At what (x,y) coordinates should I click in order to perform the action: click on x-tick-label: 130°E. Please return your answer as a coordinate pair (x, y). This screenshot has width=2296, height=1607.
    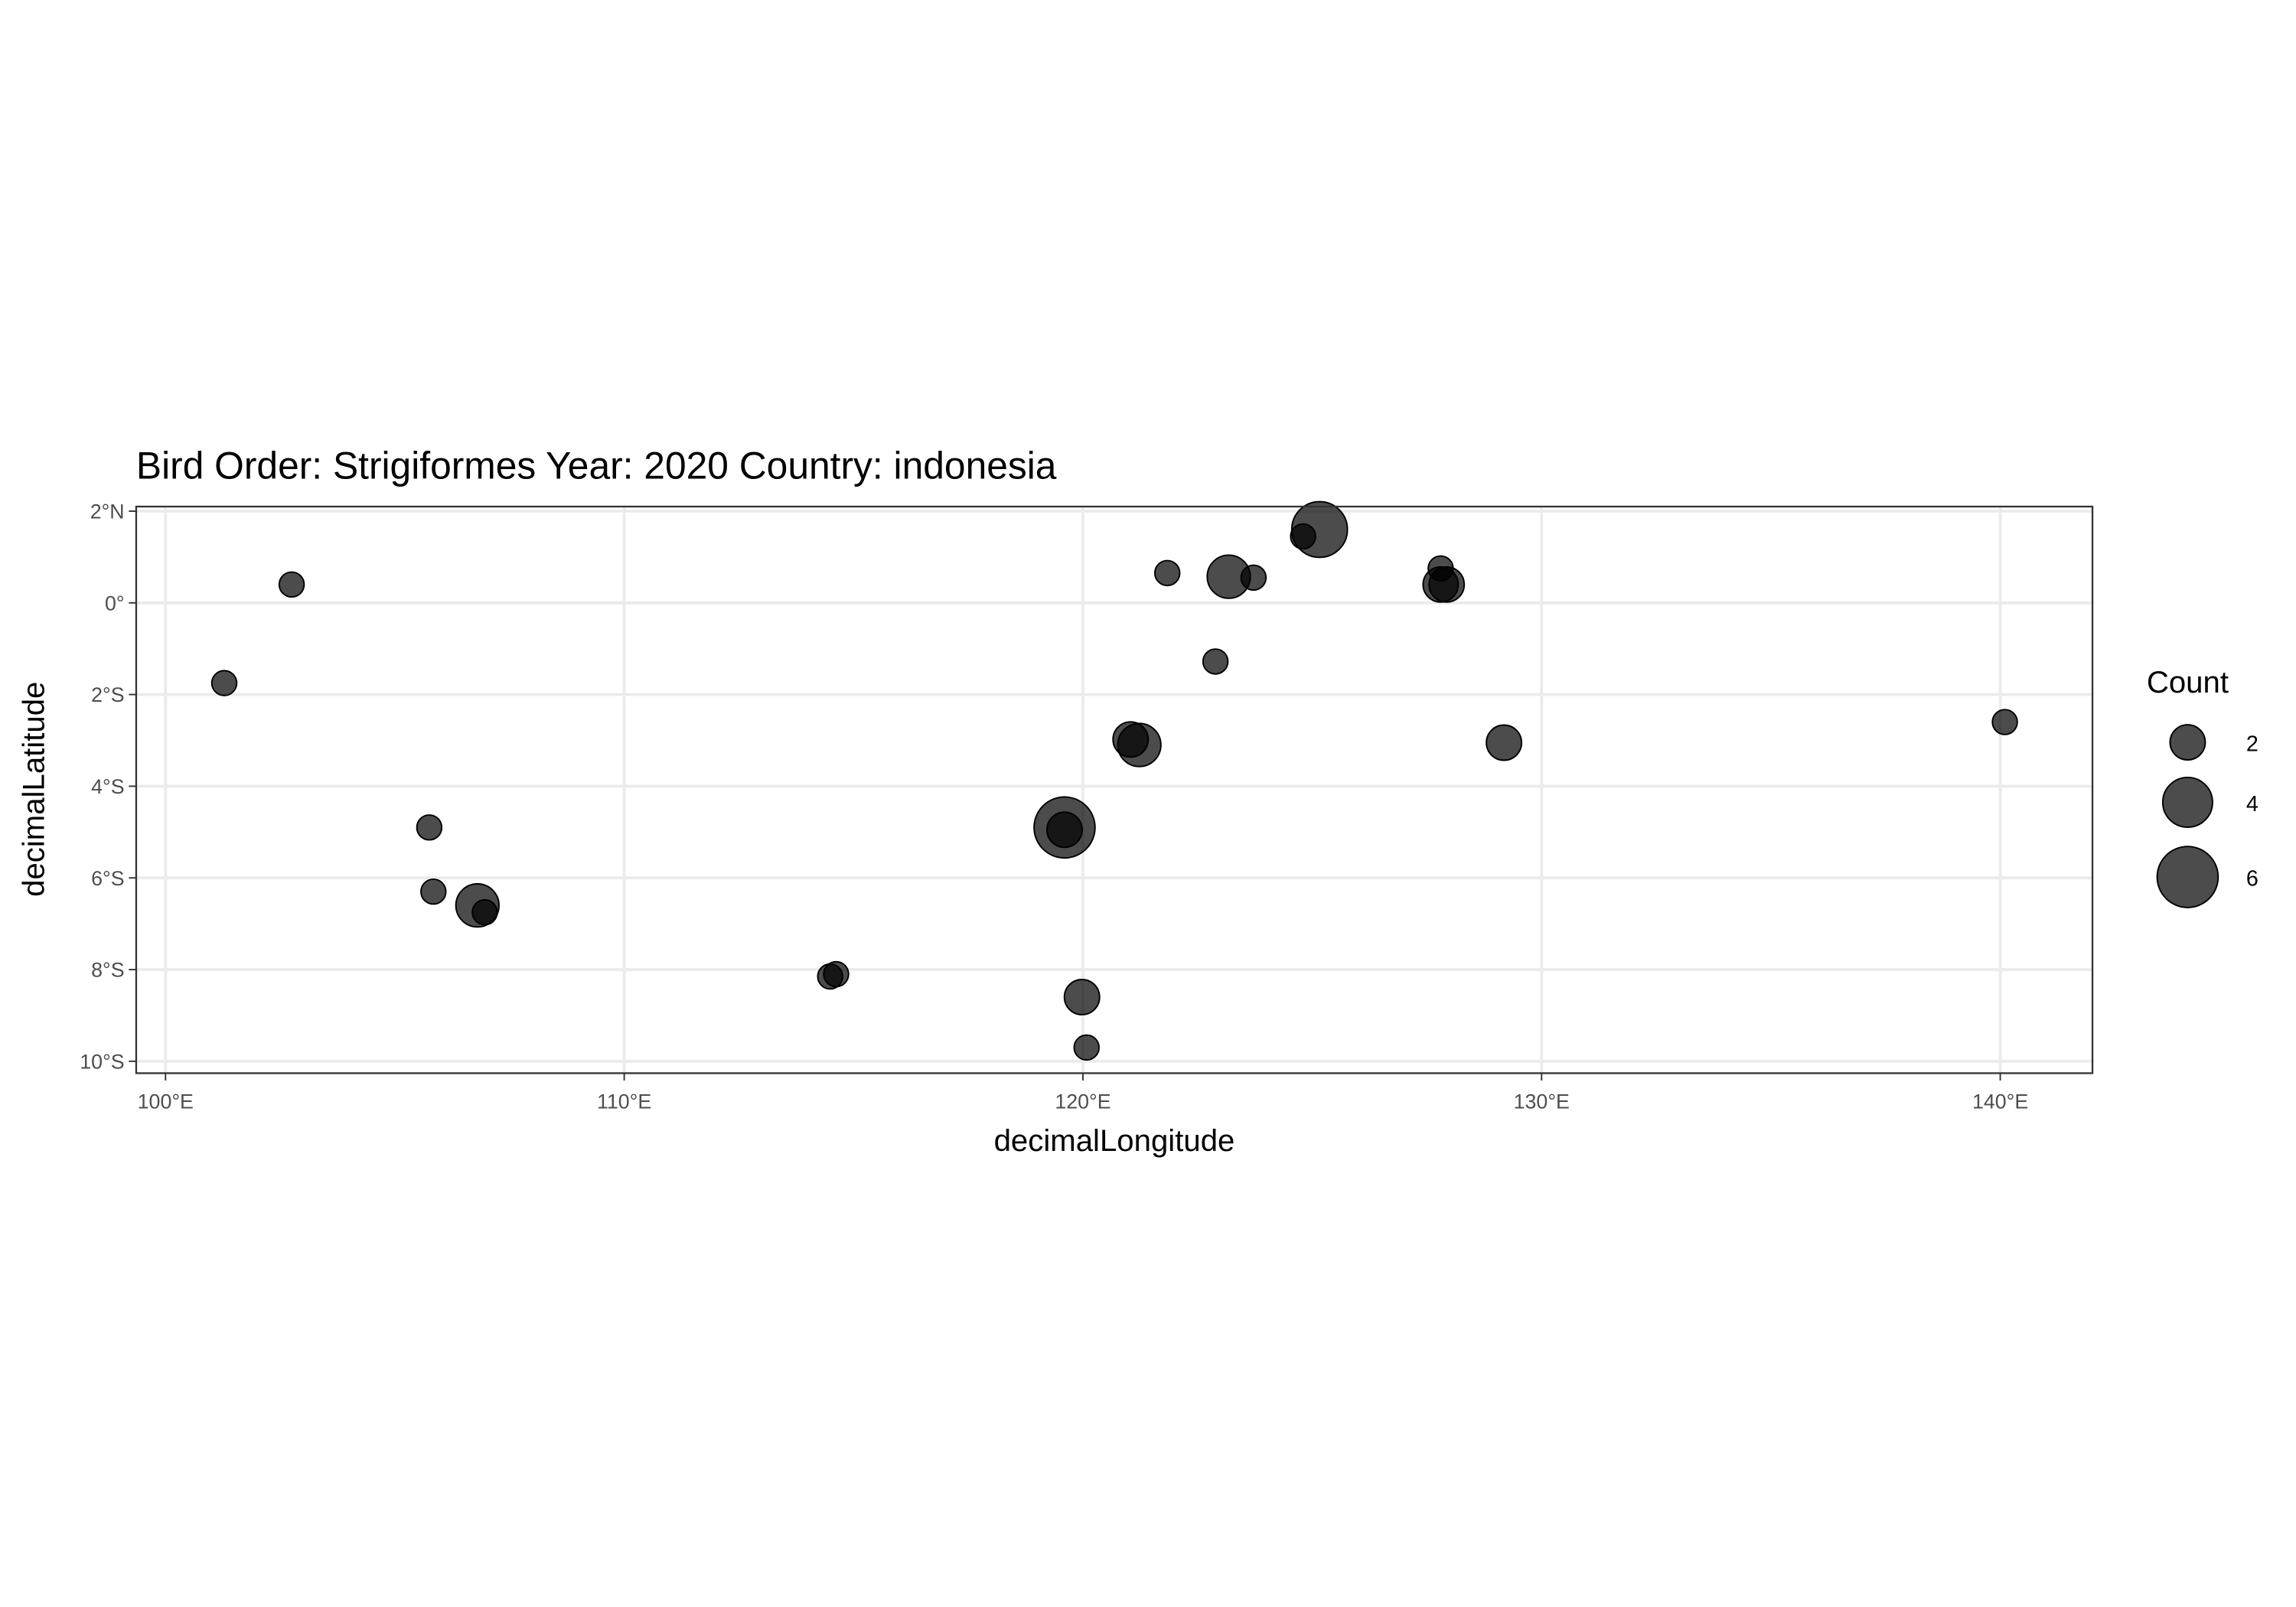
    Looking at the image, I should click on (1542, 1101).